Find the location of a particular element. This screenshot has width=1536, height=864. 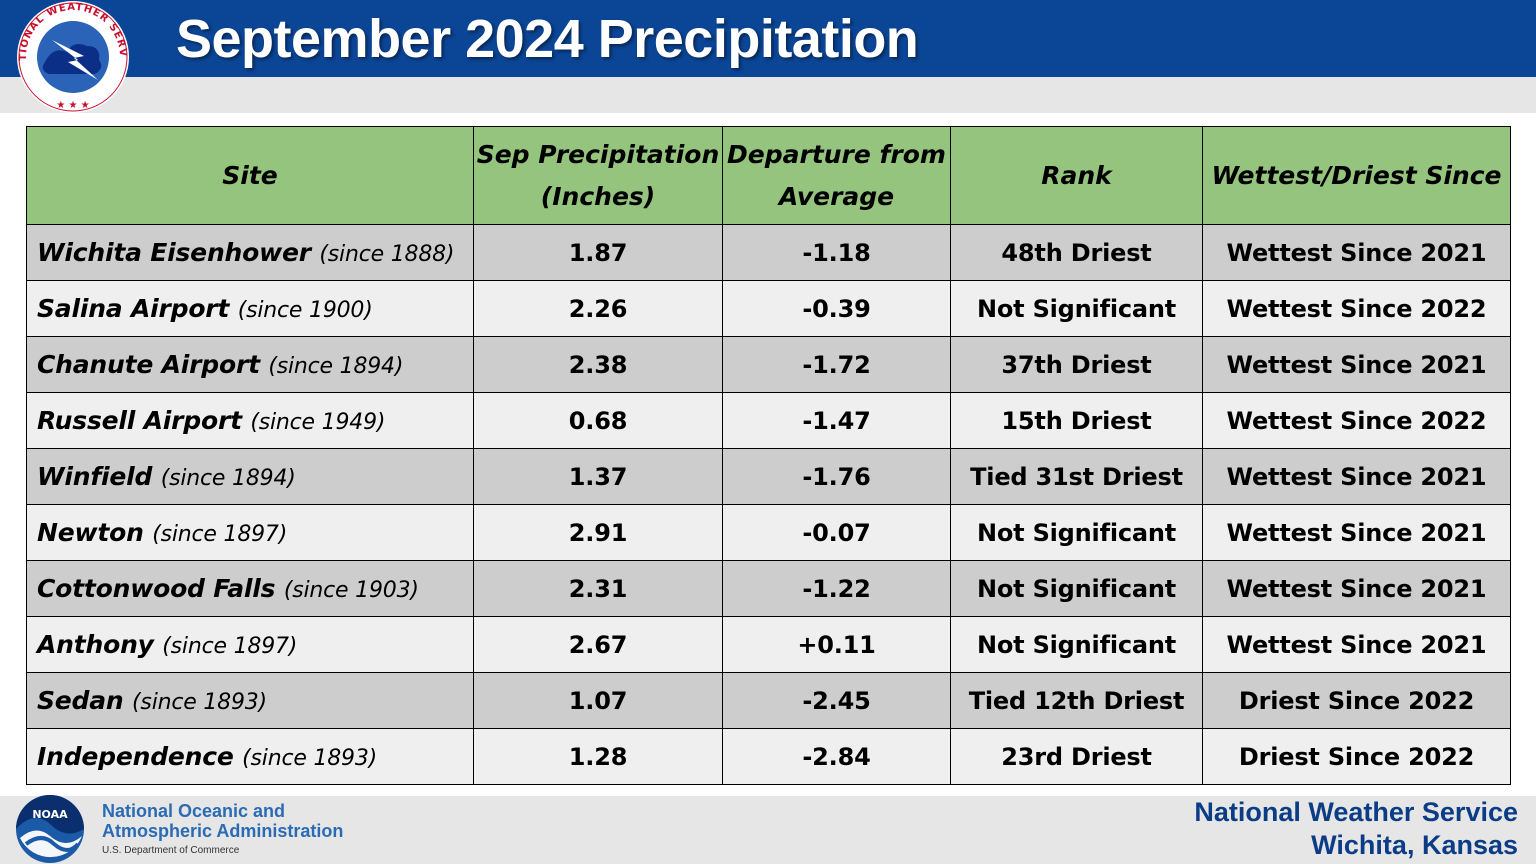

site-cell: Russell Airport (since 1949) is located at coordinates (250, 420).